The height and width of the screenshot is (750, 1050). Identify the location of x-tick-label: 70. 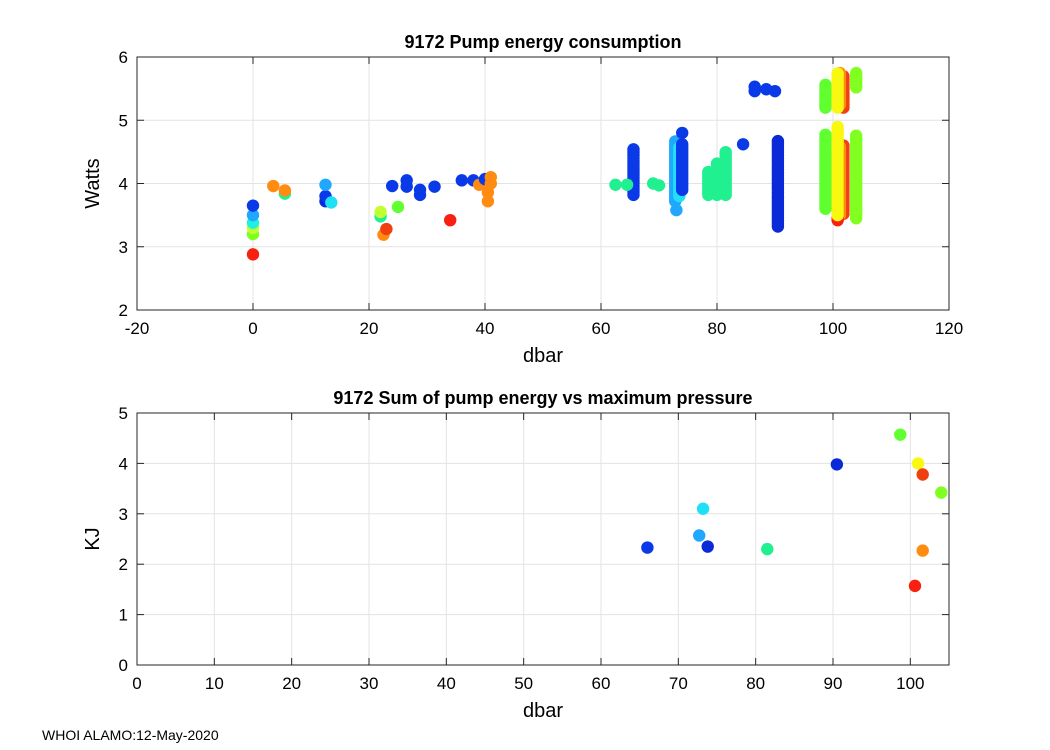
(678, 683).